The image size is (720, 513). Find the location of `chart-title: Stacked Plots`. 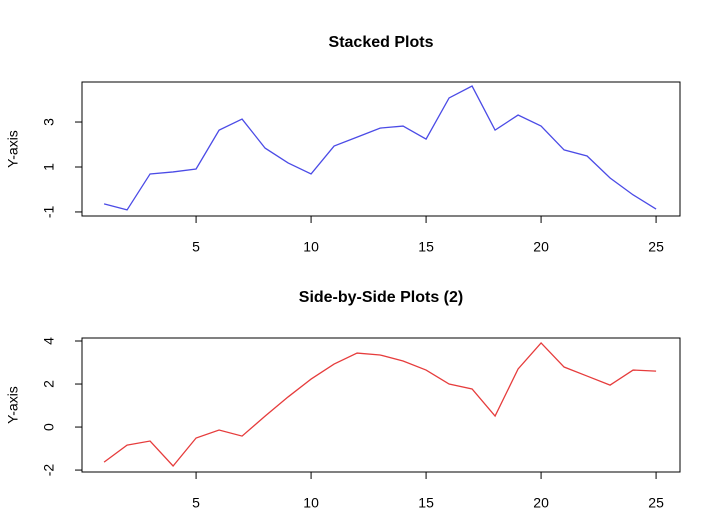

chart-title: Stacked Plots is located at coordinates (381, 42).